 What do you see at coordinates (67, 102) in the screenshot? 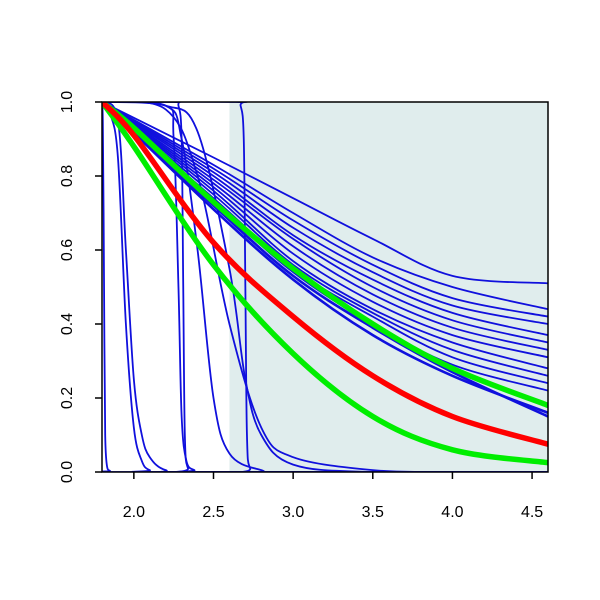
I see `y-tick-label: 1.0` at bounding box center [67, 102].